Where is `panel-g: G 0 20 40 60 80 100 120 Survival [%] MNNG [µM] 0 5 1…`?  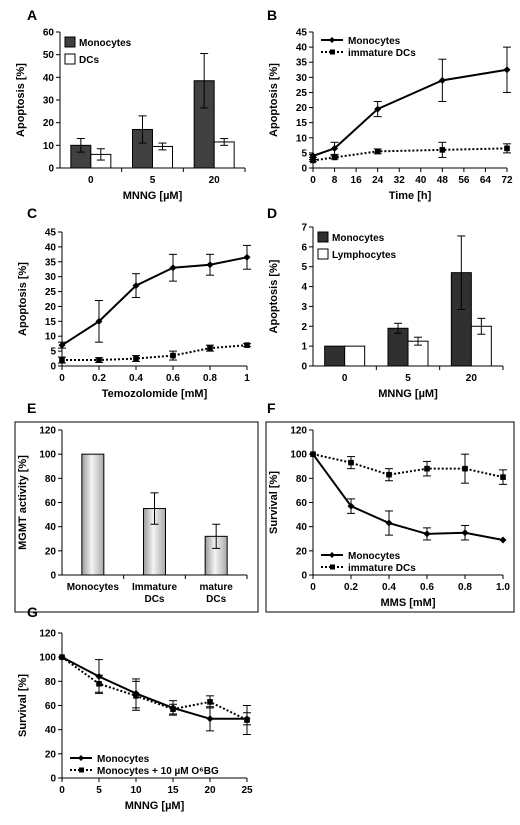 panel-g: G 0 20 40 60 80 100 120 Survival [%] MNNG [µM] 0 5 1… is located at coordinates (135, 708).